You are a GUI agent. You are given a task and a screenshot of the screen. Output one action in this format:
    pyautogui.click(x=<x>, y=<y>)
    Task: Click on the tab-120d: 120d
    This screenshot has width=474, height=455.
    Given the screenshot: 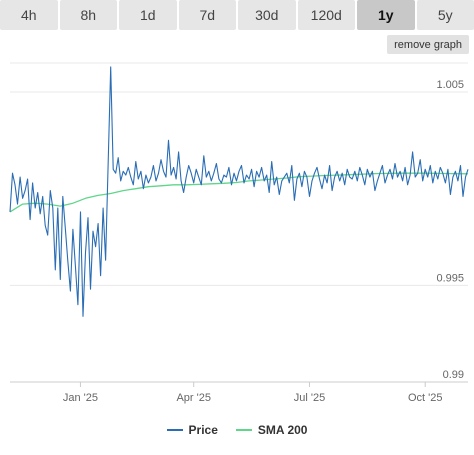 What is the action you would take?
    pyautogui.click(x=326, y=15)
    